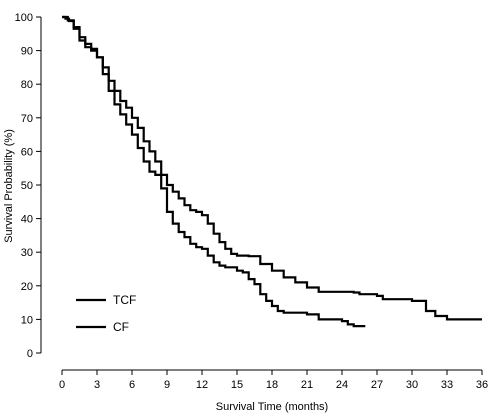  Describe the element at coordinates (124, 300) in the screenshot. I see `legend-label-tcf: TCF` at that location.